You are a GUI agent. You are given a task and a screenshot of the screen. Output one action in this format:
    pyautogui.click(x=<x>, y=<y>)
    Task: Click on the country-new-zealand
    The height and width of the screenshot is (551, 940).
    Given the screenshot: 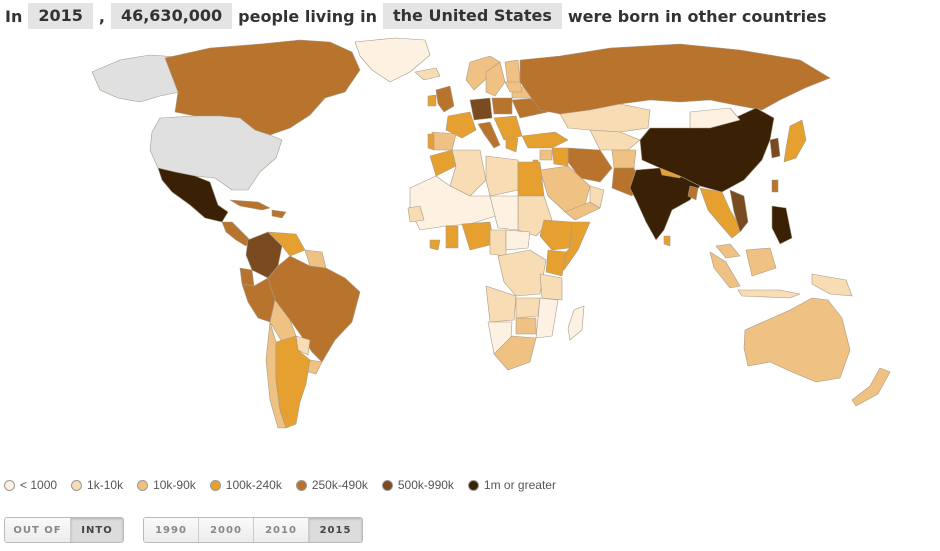 What is the action you would take?
    pyautogui.click(x=871, y=387)
    